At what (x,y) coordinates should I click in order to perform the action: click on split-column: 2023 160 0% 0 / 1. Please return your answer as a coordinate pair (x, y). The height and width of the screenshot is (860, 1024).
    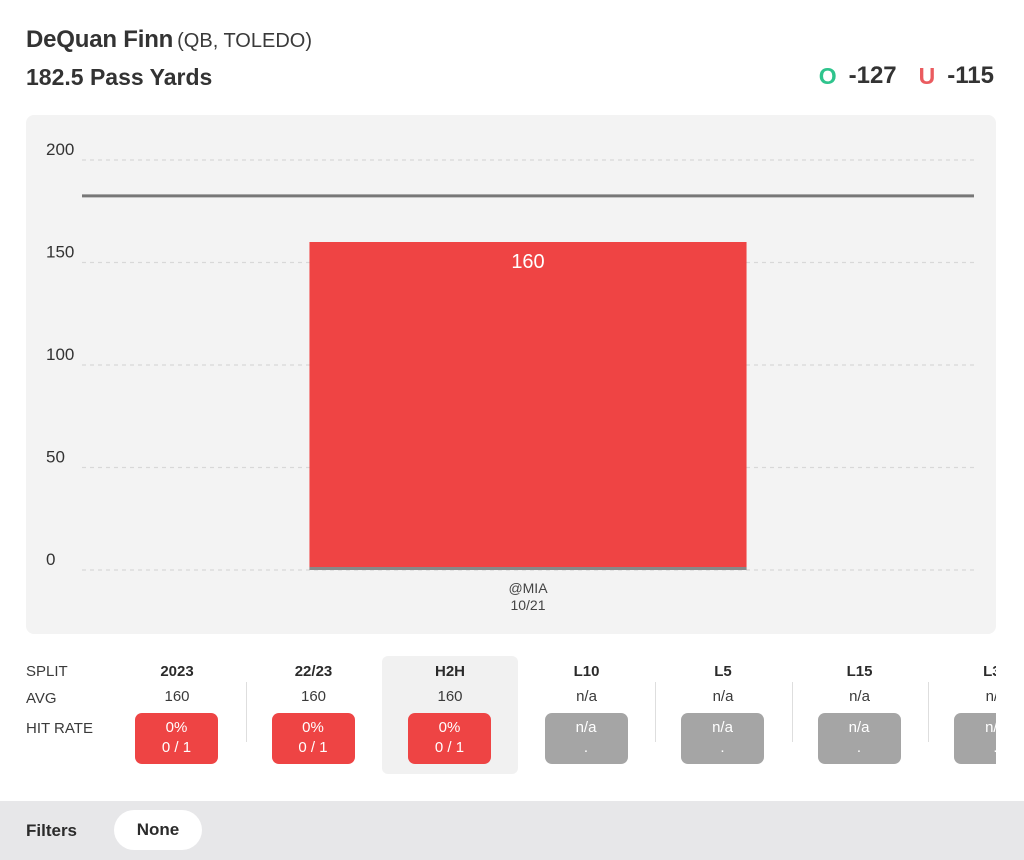
    Looking at the image, I should click on (177, 715).